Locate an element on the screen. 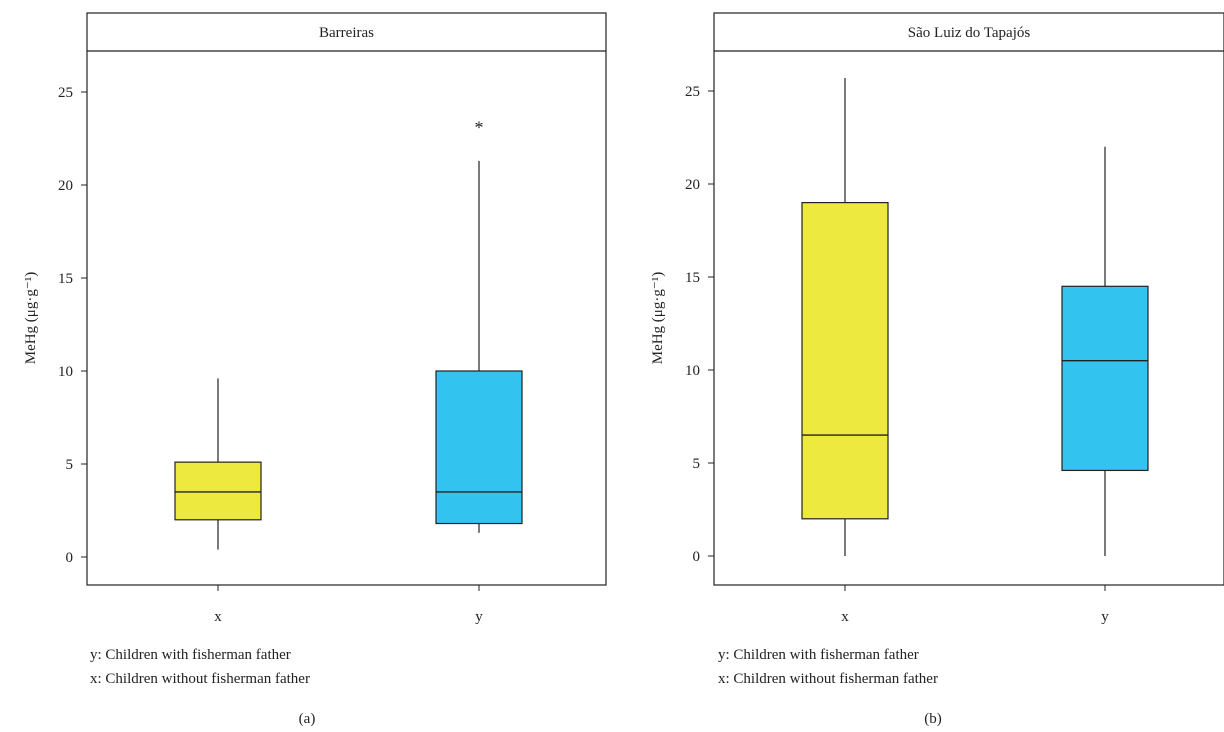 The width and height of the screenshot is (1224, 732). chart-title: São Luiz do Tapajós is located at coordinates (969, 33).